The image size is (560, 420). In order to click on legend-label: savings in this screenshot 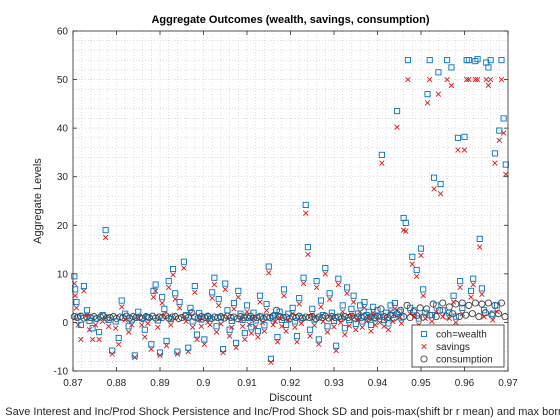, I will do `click(453, 347)`.